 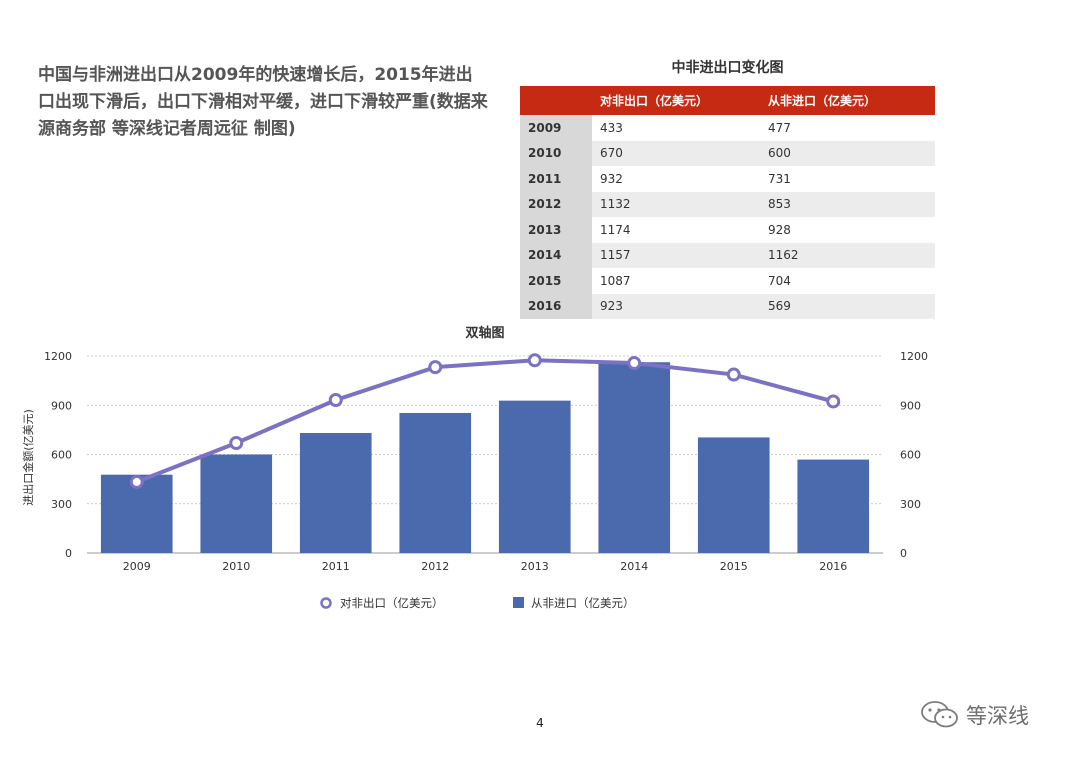 I want to click on table-row: 2015 1087 704, so click(x=727, y=281).